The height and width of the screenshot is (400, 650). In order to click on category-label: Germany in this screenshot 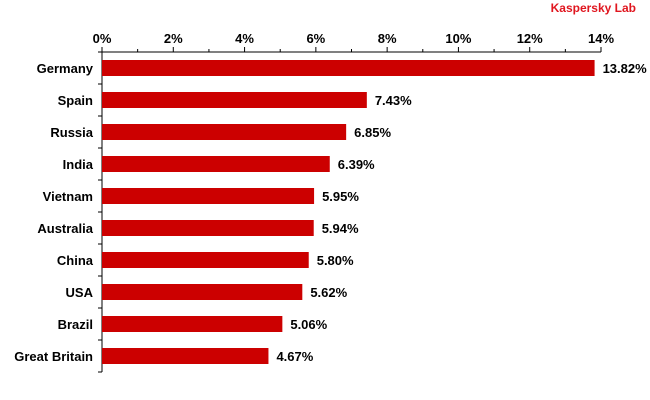, I will do `click(65, 68)`.